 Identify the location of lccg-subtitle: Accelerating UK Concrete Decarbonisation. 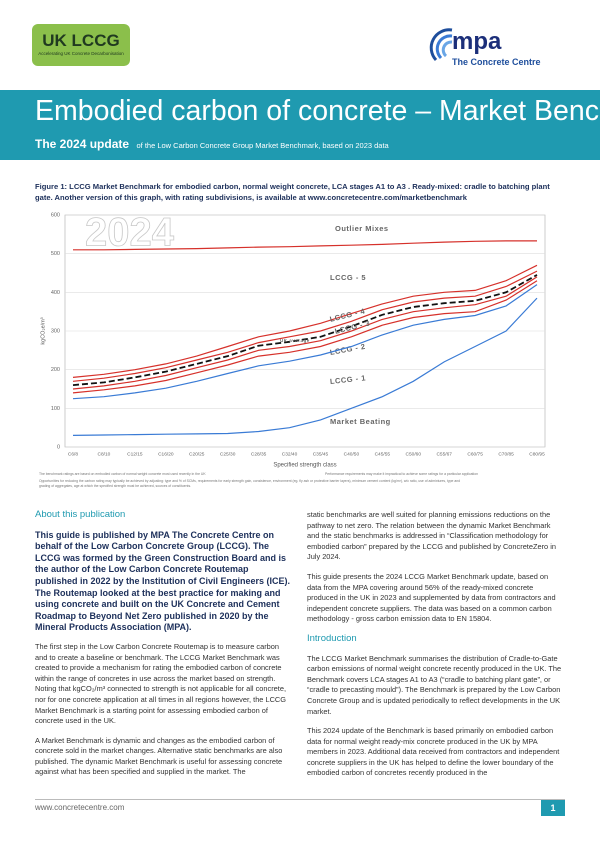
(81, 53).